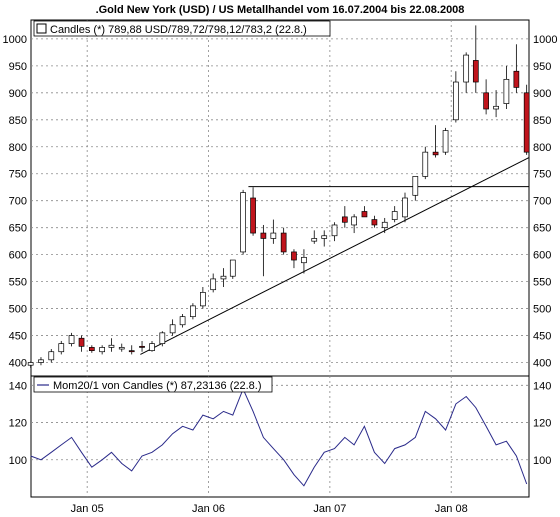  What do you see at coordinates (545, 202) in the screenshot?
I see `price-y-tick-labels-right: 400 450 500 550 600 650 700 750 800 850 900 950 1000` at bounding box center [545, 202].